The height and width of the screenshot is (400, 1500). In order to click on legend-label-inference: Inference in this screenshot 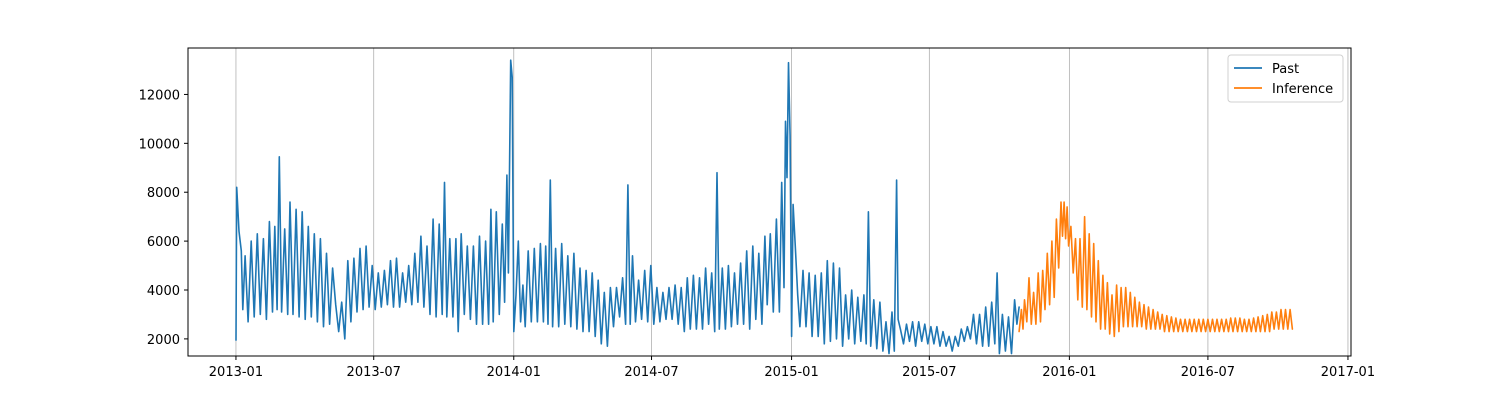, I will do `click(1302, 89)`.